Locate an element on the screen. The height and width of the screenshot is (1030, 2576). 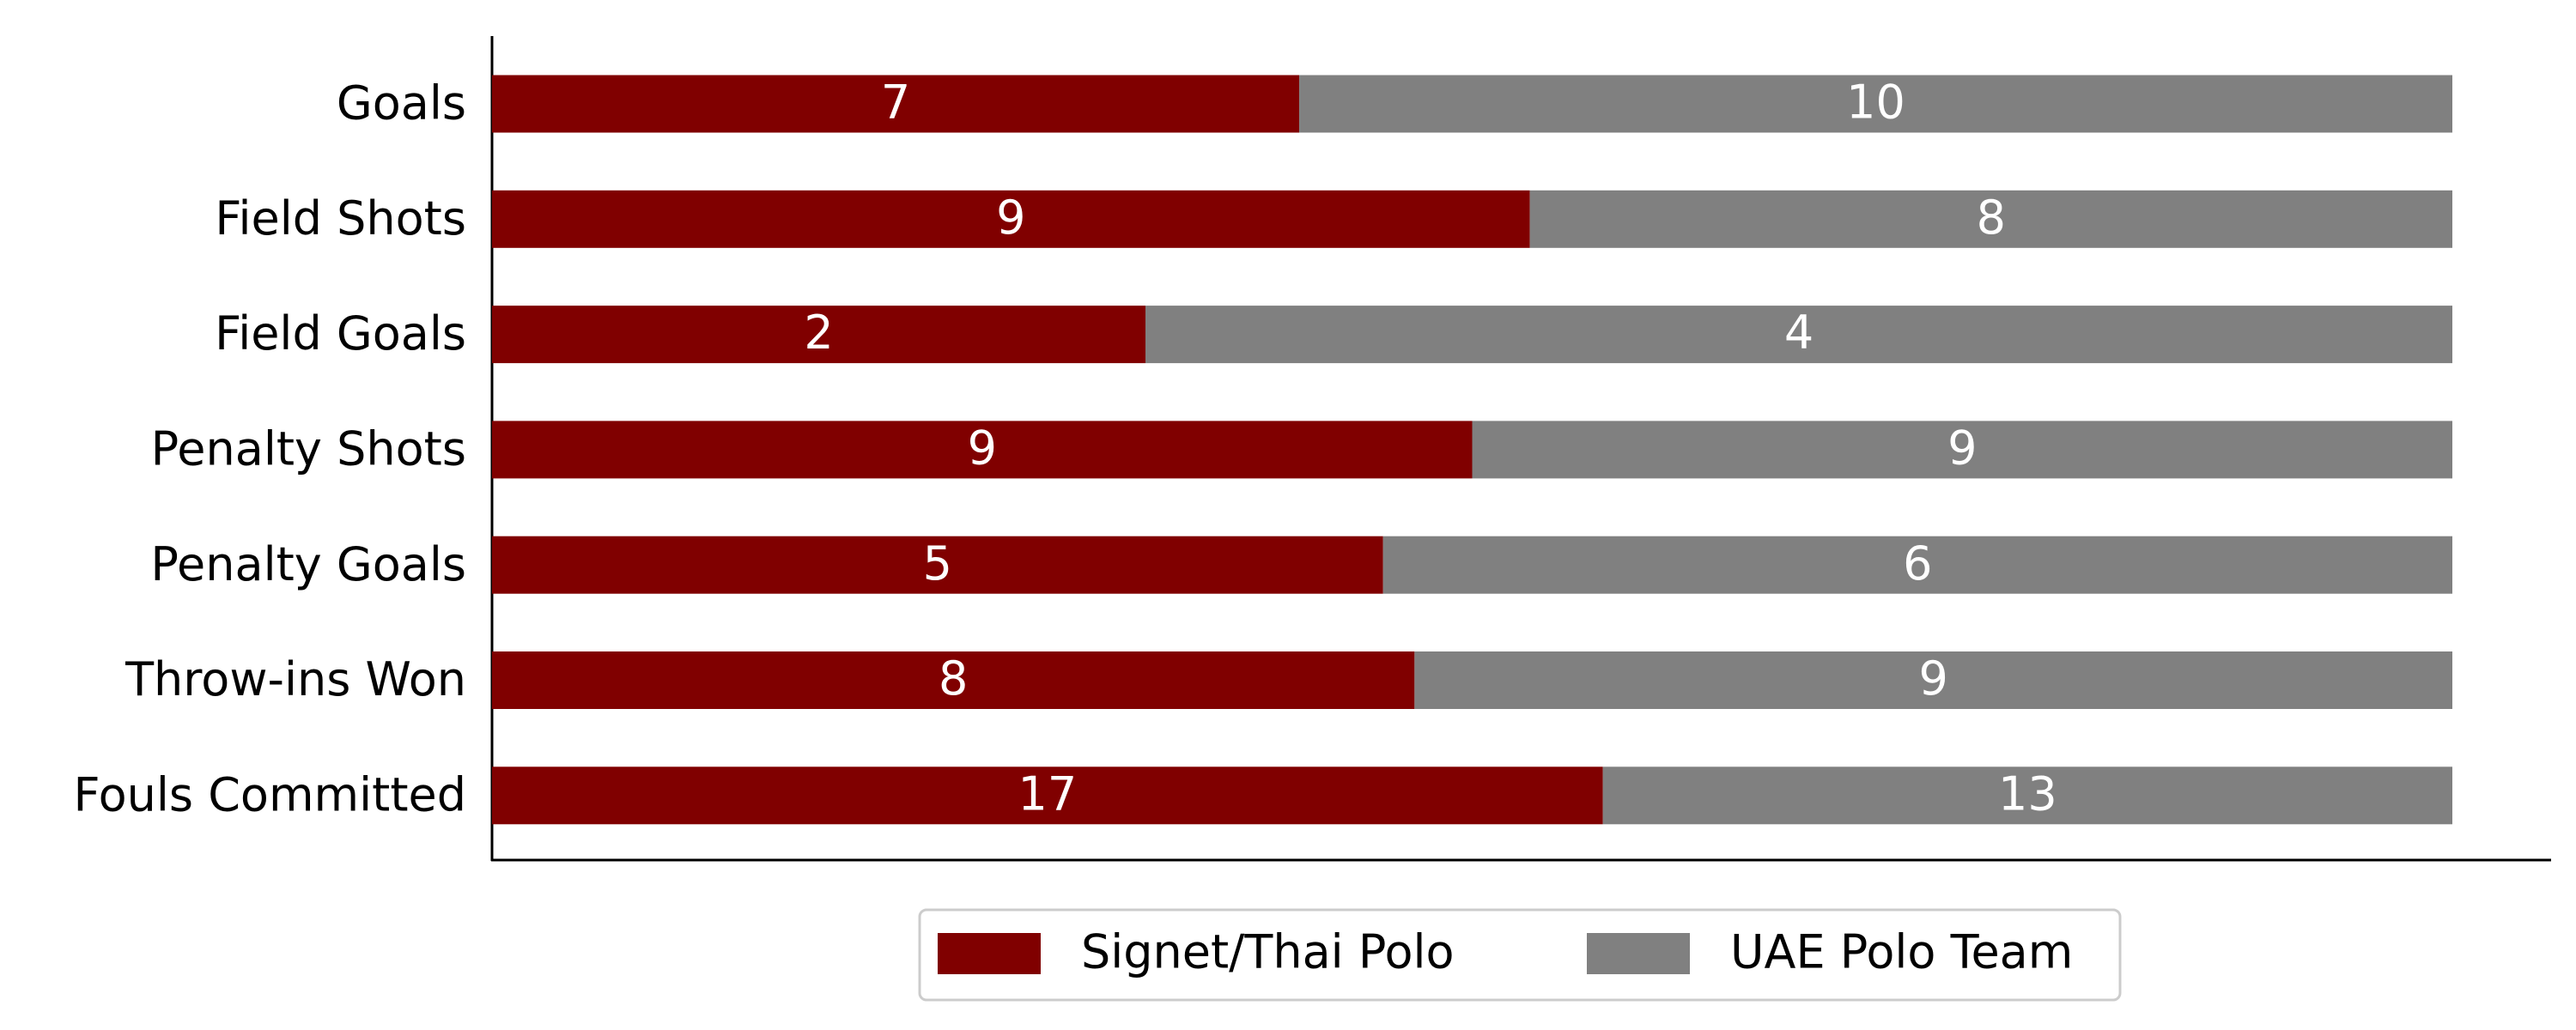
value-label: 10 is located at coordinates (1875, 103).